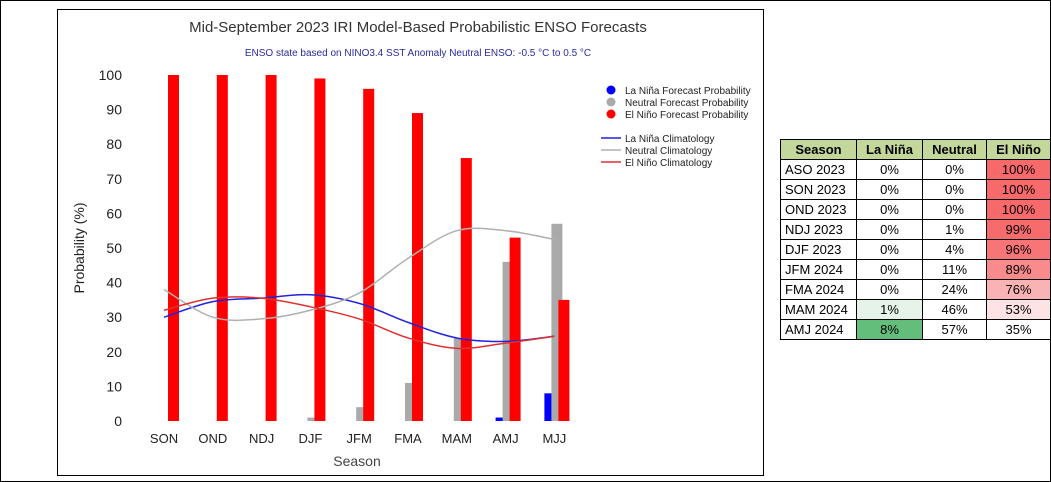 Image resolution: width=1051 pixels, height=482 pixels. What do you see at coordinates (668, 163) in the screenshot?
I see `legend-label: El Niño Climatology` at bounding box center [668, 163].